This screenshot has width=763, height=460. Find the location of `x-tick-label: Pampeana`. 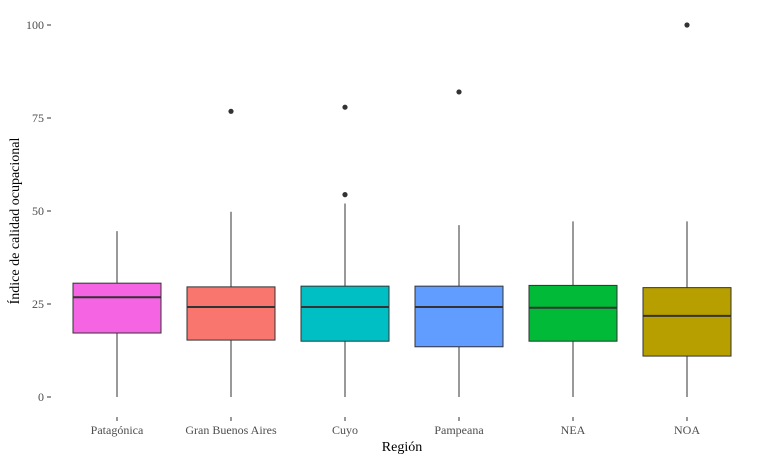

x-tick-label: Pampeana is located at coordinates (459, 430).